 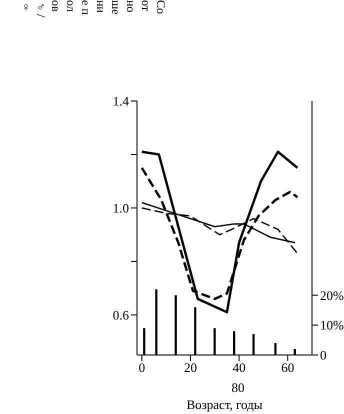 I want to click on y2-tick-label: 0, so click(x=323, y=355).